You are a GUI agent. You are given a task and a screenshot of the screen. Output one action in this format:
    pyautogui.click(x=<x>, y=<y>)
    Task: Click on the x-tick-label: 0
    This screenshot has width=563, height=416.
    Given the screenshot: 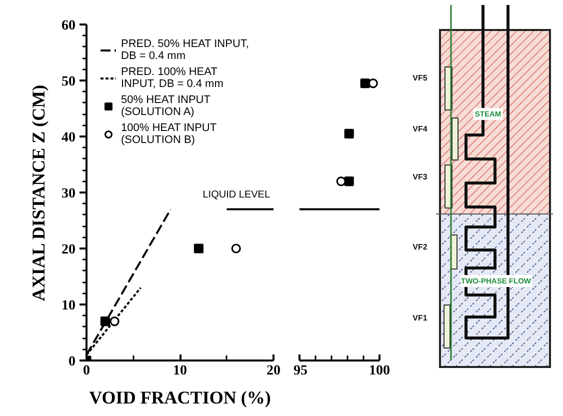 What is the action you would take?
    pyautogui.click(x=86, y=371)
    